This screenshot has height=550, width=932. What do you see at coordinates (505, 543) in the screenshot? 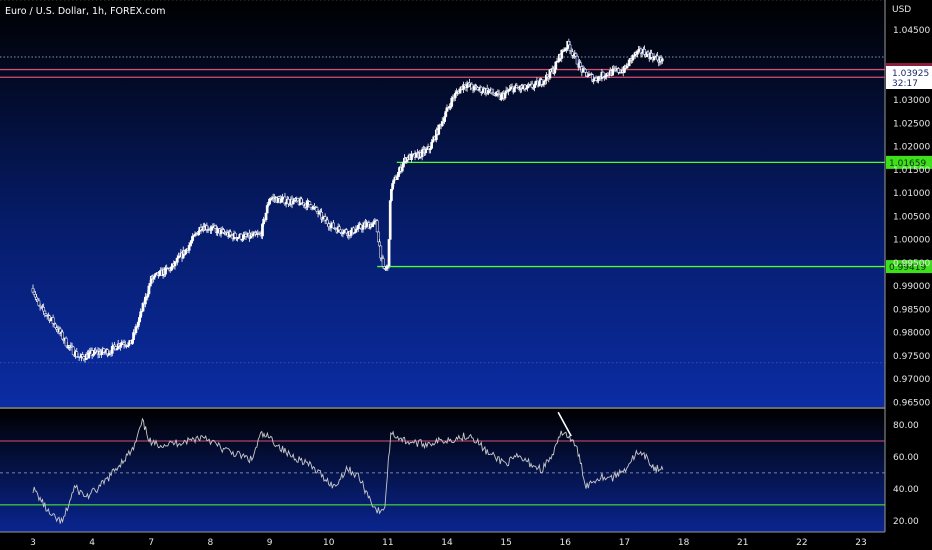
I see `time-tick-label: 15` at bounding box center [505, 543].